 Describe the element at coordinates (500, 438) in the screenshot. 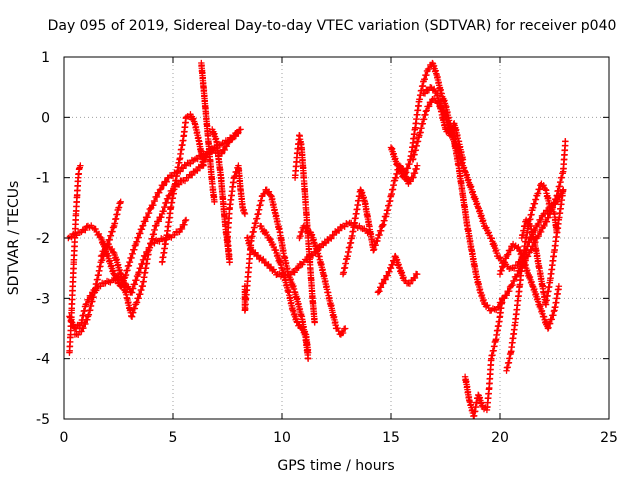

I see `x-tick-label: 20` at that location.